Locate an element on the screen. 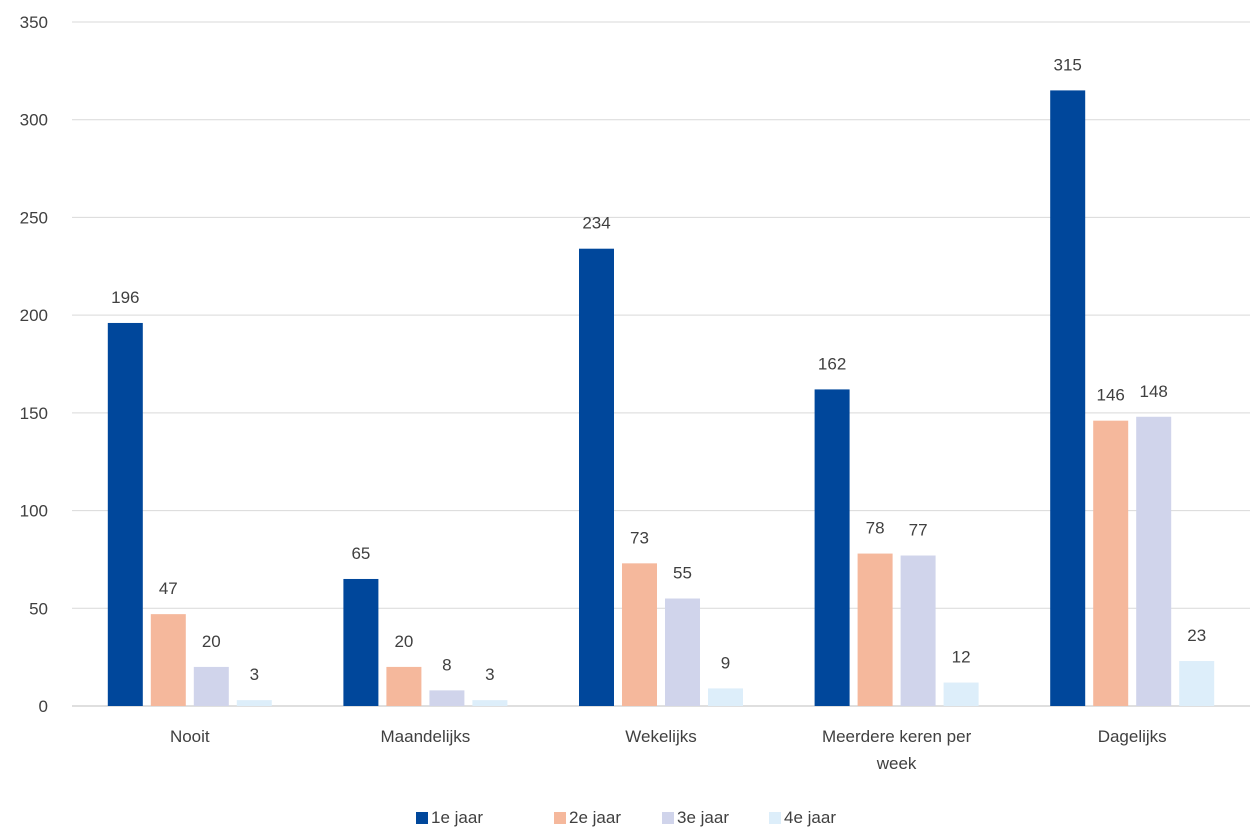 The image size is (1250, 829). data-label: 23 is located at coordinates (1196, 635).